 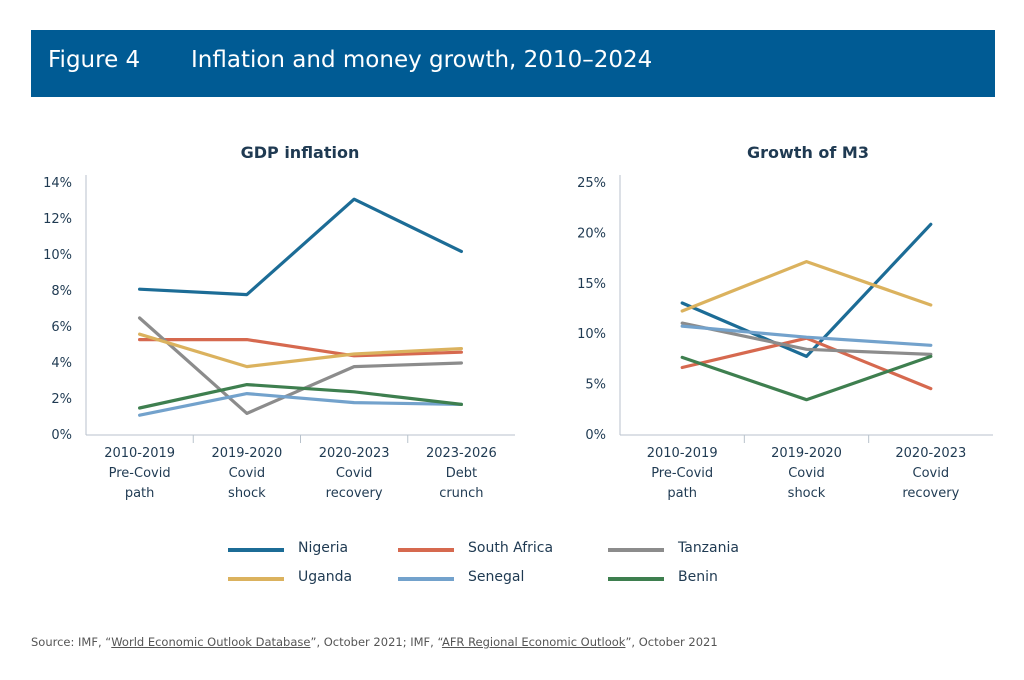 What do you see at coordinates (300, 404) in the screenshot?
I see `chart-1-series-senegal` at bounding box center [300, 404].